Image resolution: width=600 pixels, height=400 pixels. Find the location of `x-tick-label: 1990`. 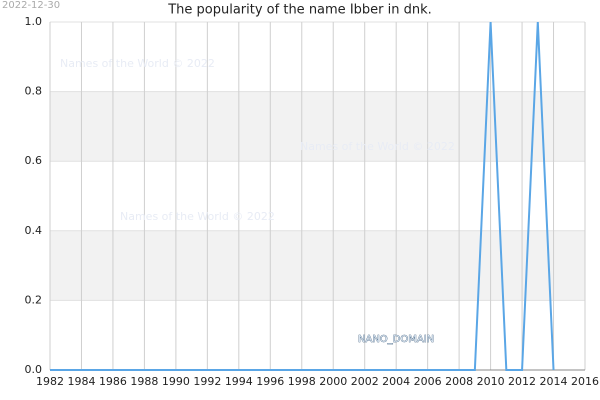

x-tick-label: 1990 is located at coordinates (176, 381).